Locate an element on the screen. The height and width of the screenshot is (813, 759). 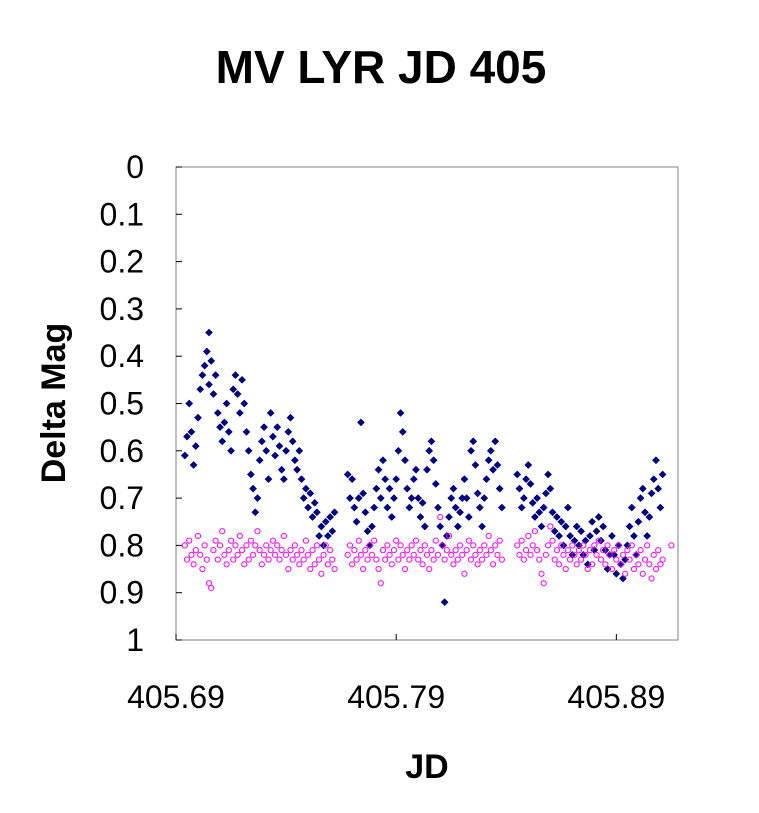
x-tick-label: 405.69 is located at coordinates (176, 697).